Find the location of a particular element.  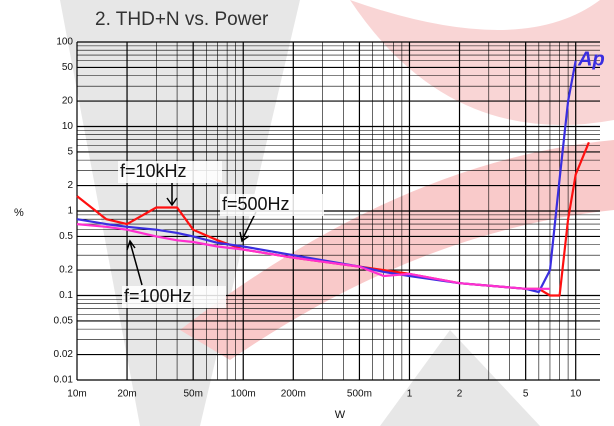

x-tick-label: 500m is located at coordinates (359, 394).